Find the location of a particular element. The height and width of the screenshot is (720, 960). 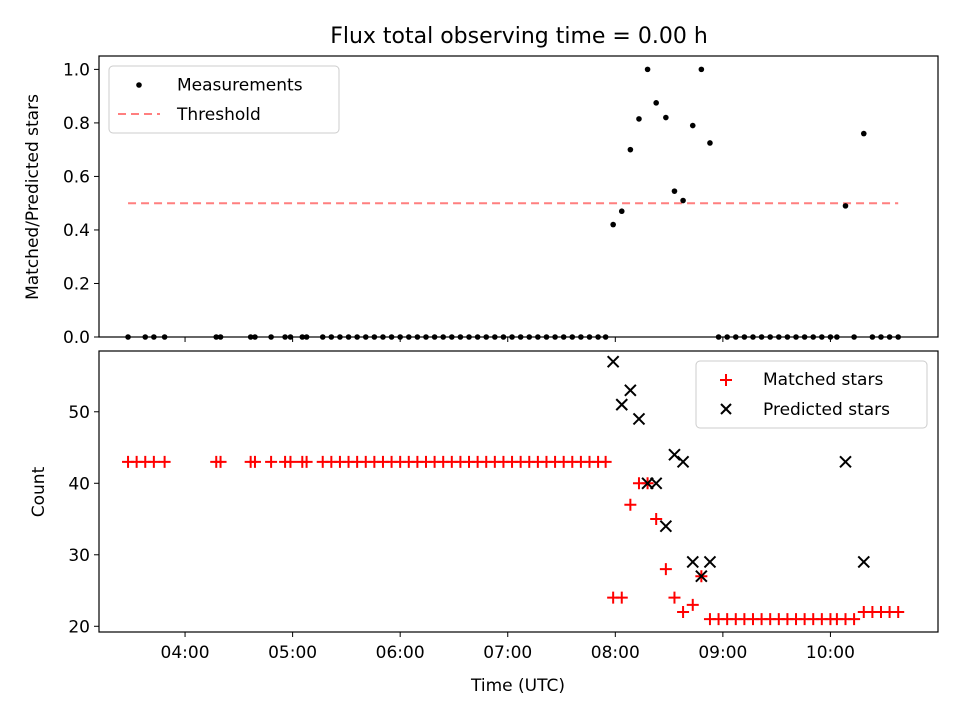

bottom-xtick-label: 06:00 is located at coordinates (400, 653).